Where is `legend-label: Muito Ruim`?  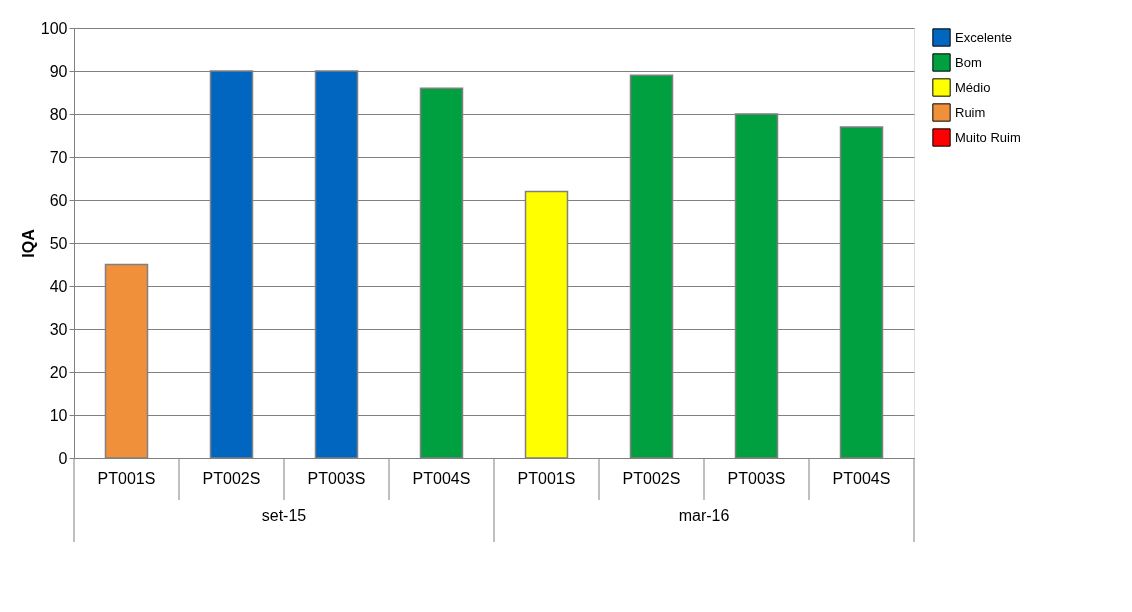 legend-label: Muito Ruim is located at coordinates (988, 137).